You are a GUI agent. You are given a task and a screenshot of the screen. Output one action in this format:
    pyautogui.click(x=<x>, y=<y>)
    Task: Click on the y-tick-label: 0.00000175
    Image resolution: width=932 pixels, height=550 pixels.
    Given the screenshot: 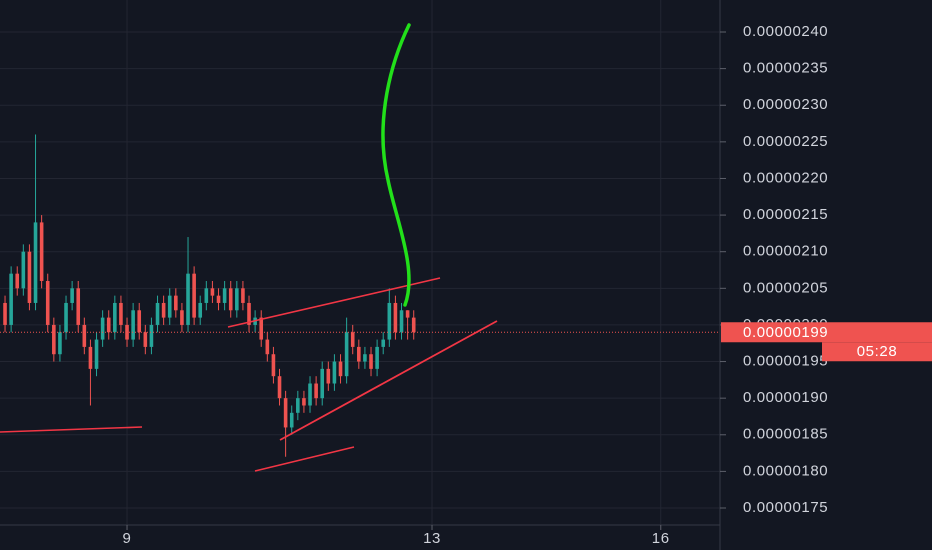 What is the action you would take?
    pyautogui.click(x=785, y=507)
    